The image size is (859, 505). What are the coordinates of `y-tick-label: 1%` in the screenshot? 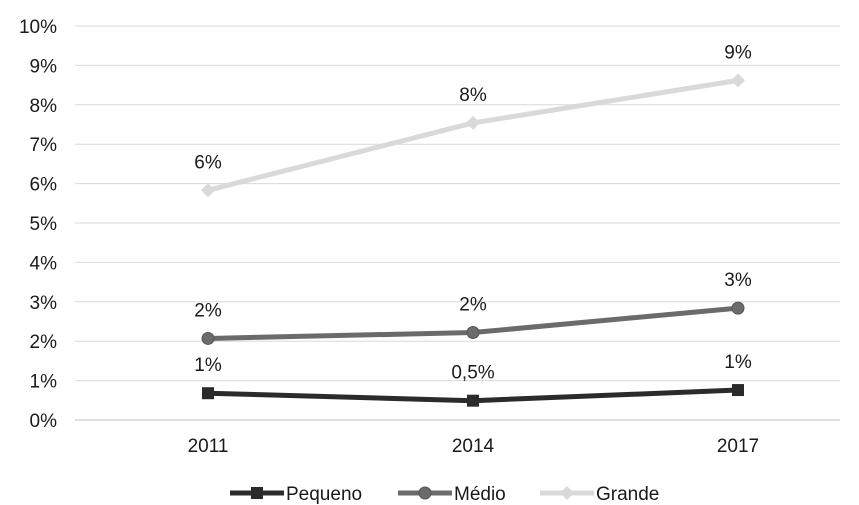 It's located at (44, 382).